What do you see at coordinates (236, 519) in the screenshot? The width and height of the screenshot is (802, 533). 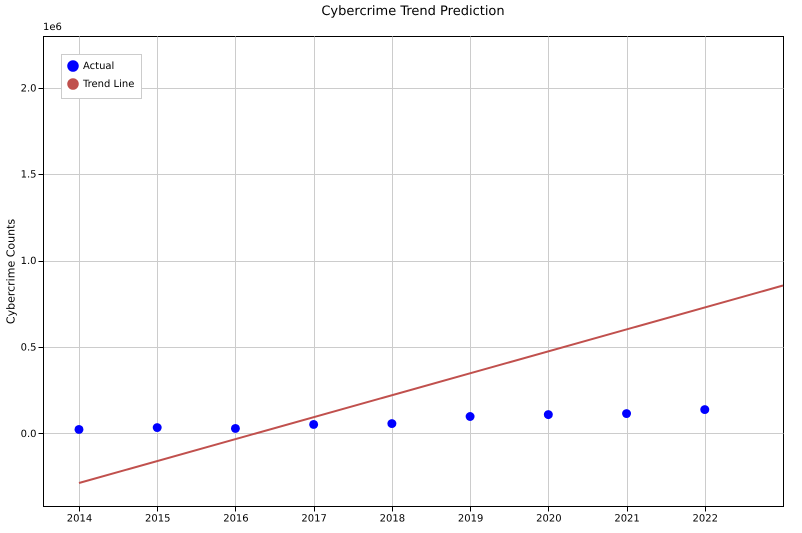 I see `x-tick-label: 2016` at bounding box center [236, 519].